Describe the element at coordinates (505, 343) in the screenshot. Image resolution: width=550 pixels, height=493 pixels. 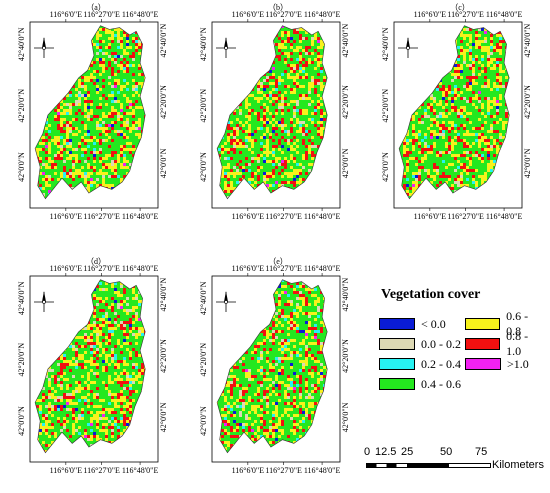
I see `legend-item-08-10: 0.8 - 1.0` at that location.